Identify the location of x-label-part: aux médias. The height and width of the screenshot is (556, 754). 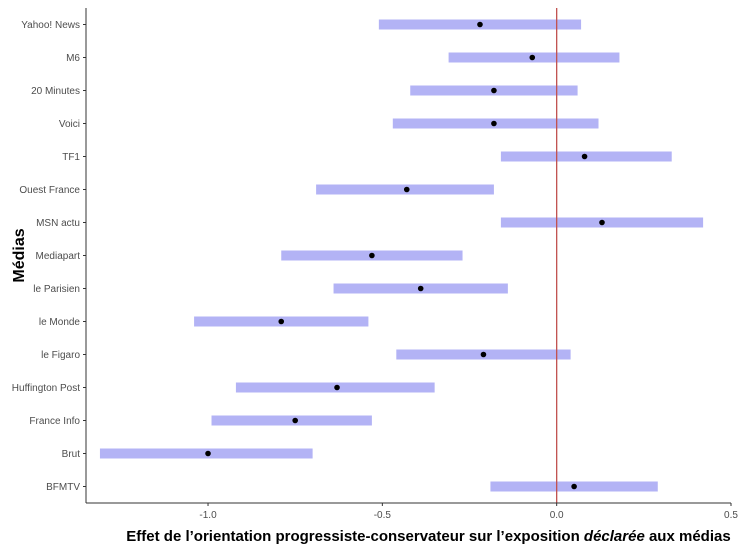
(688, 536).